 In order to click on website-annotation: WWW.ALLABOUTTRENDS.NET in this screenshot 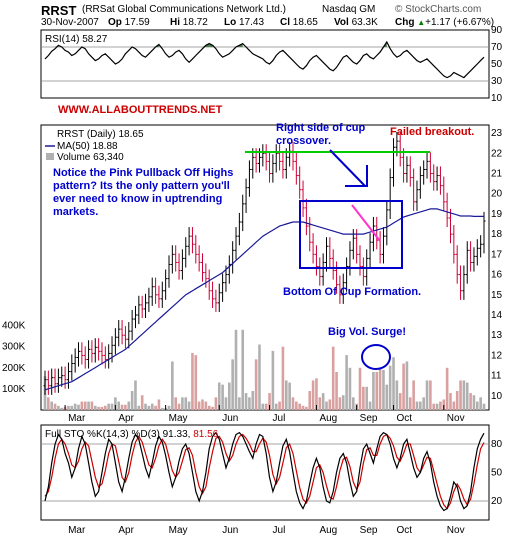, I will do `click(140, 110)`.